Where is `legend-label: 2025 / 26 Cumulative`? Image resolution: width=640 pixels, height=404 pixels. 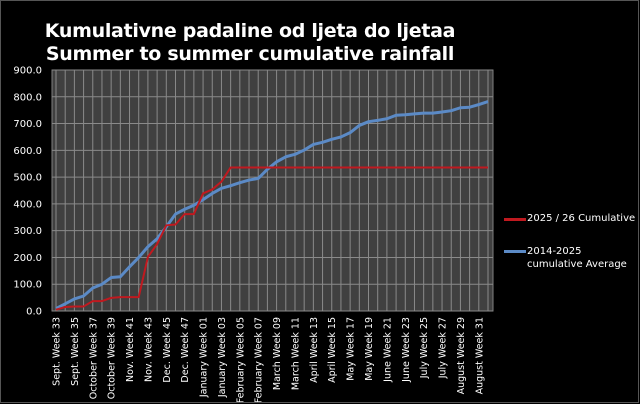 legend-label: 2025 / 26 Cumulative is located at coordinates (581, 218).